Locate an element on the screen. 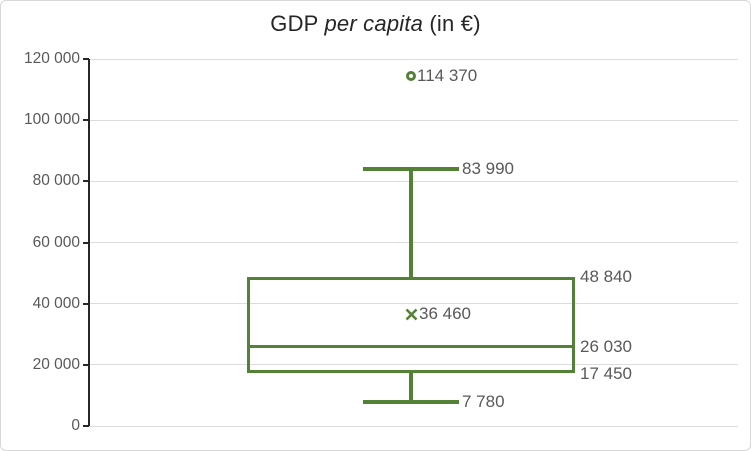 This screenshot has width=751, height=451. y-axis-line is located at coordinates (89, 242).